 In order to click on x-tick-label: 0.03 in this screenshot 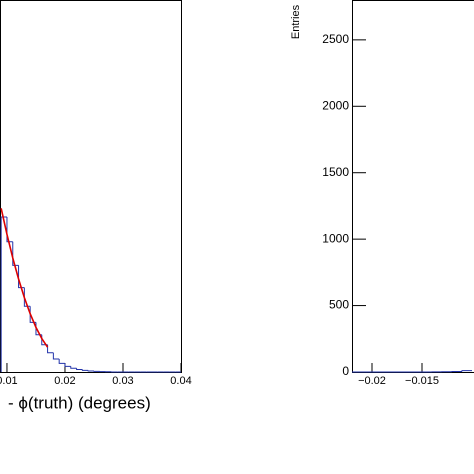, I will do `click(122, 381)`.